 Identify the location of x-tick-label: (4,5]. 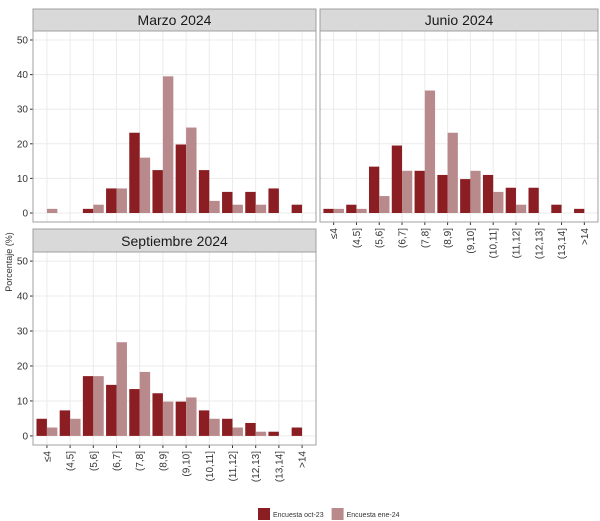
(357, 238).